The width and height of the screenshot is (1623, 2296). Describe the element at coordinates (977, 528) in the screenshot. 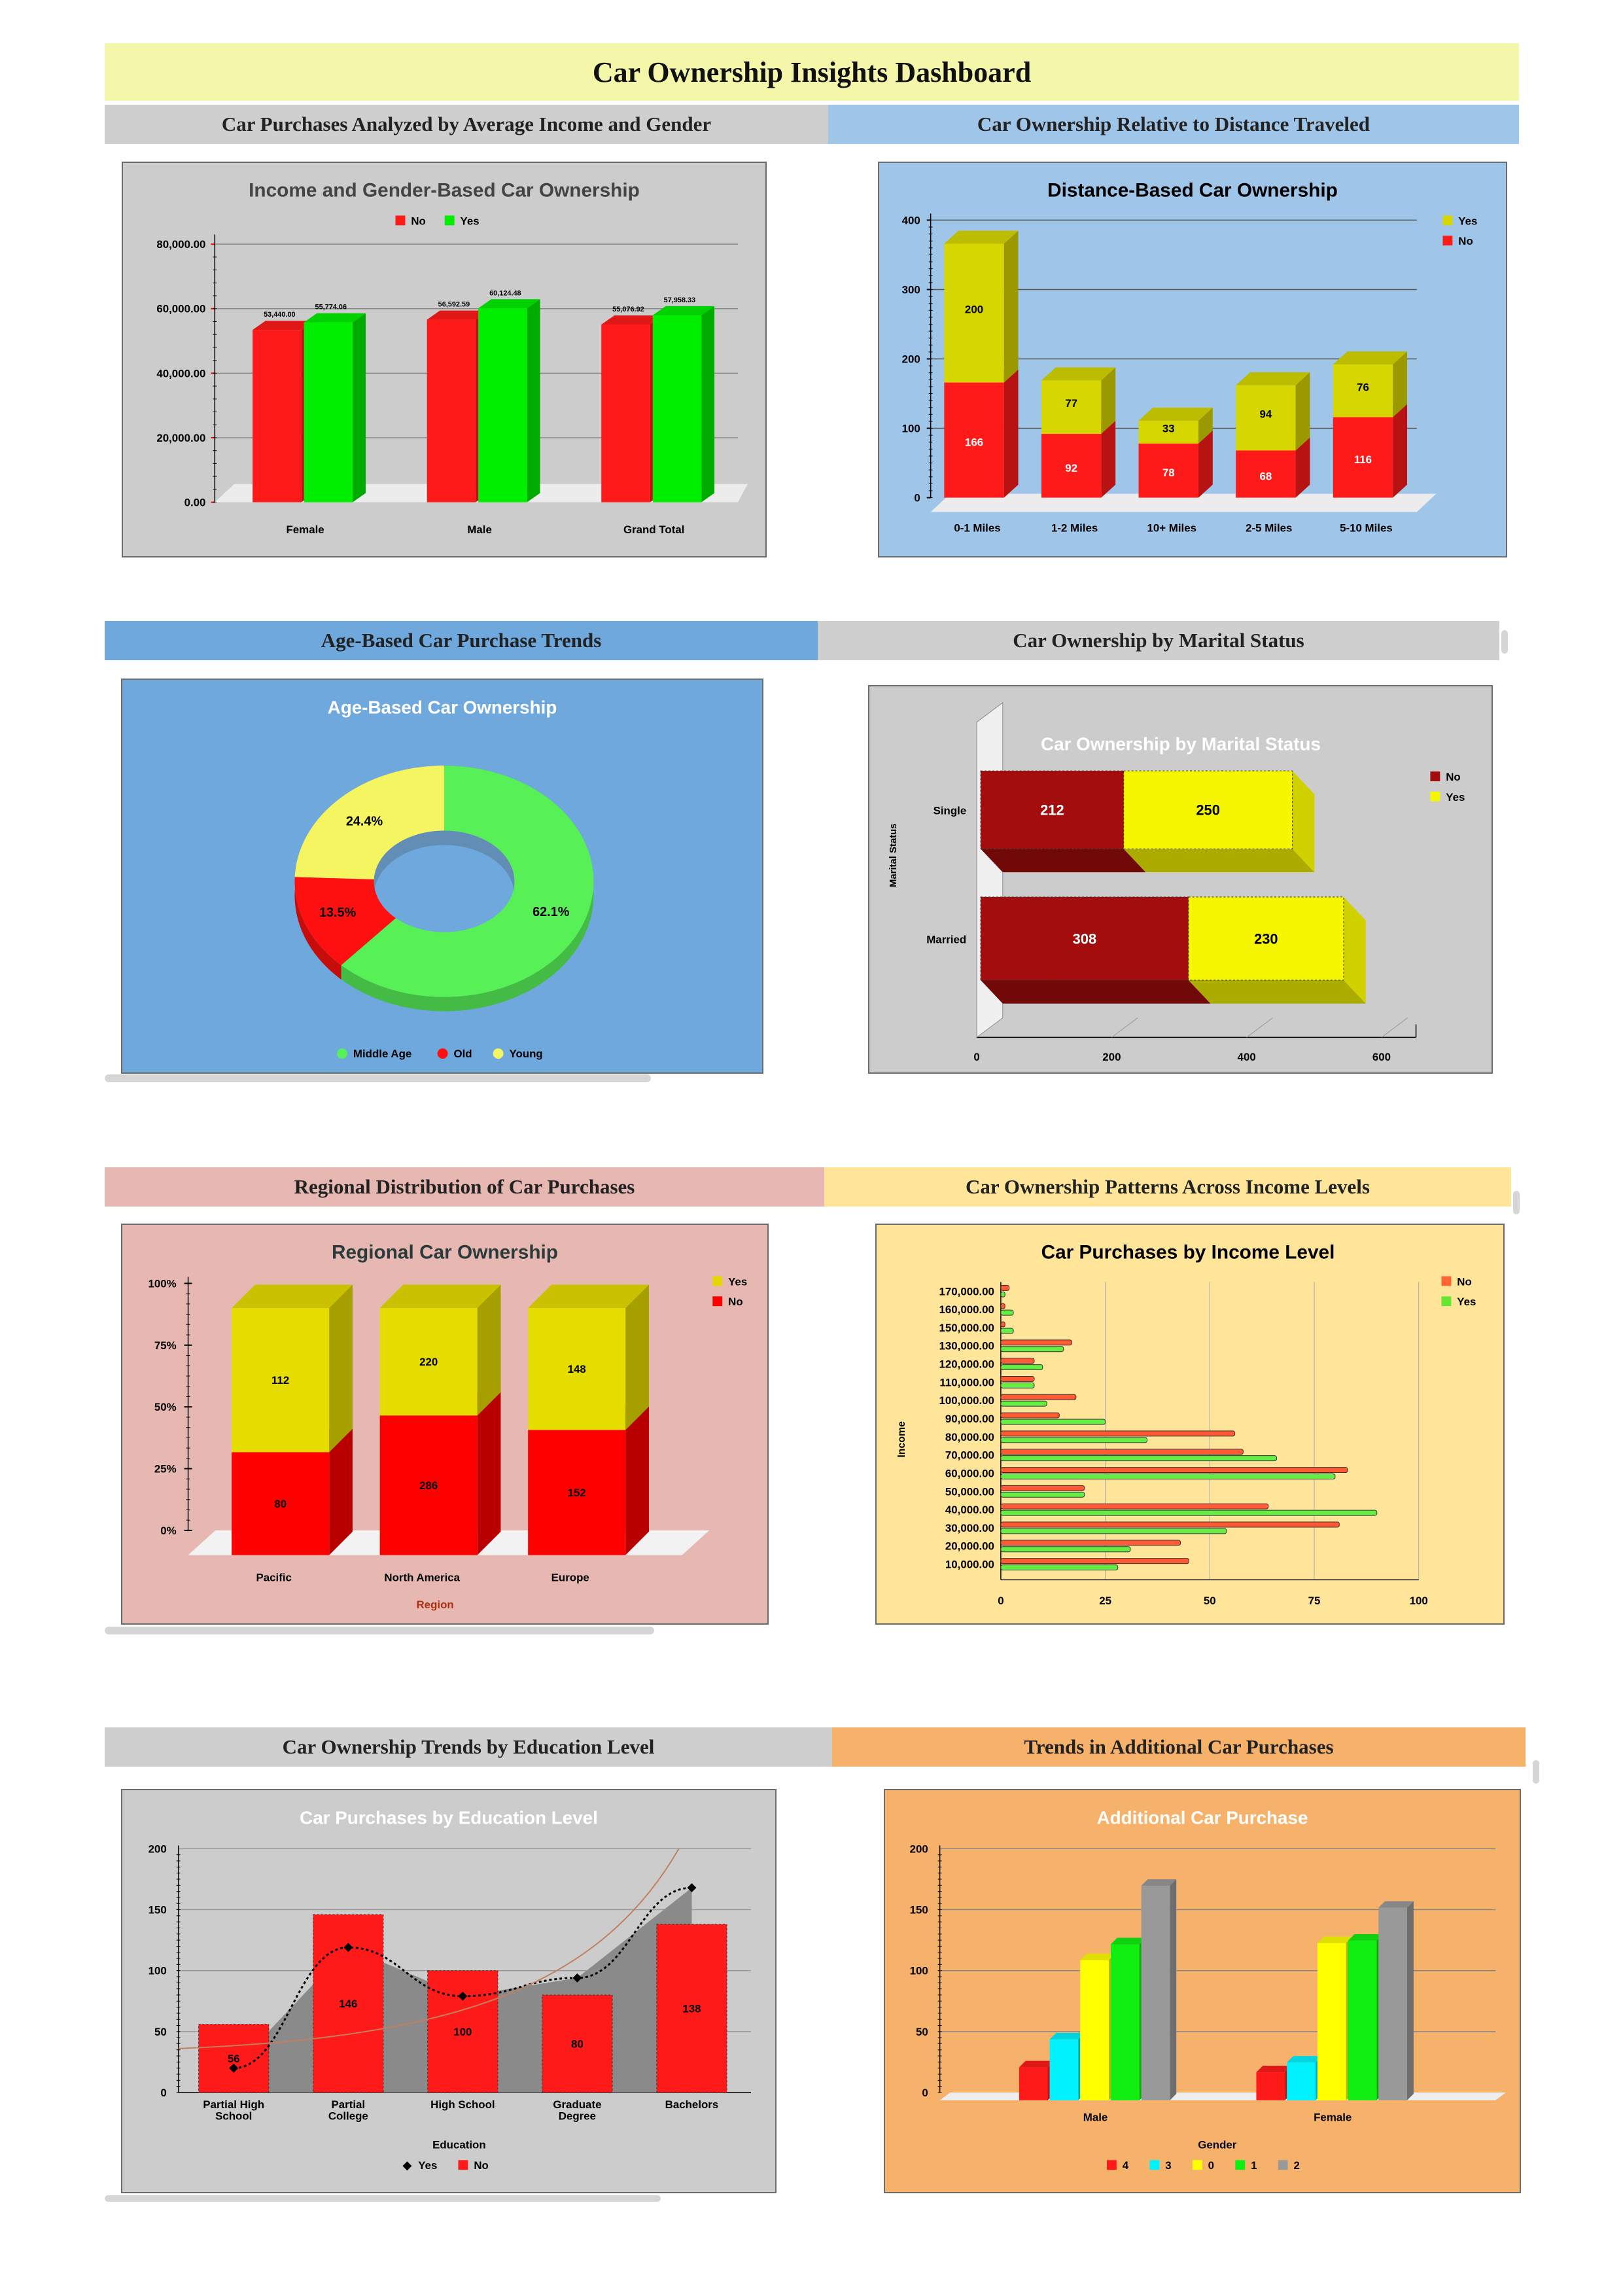

I see `category-label: 0-1 Miles` at that location.